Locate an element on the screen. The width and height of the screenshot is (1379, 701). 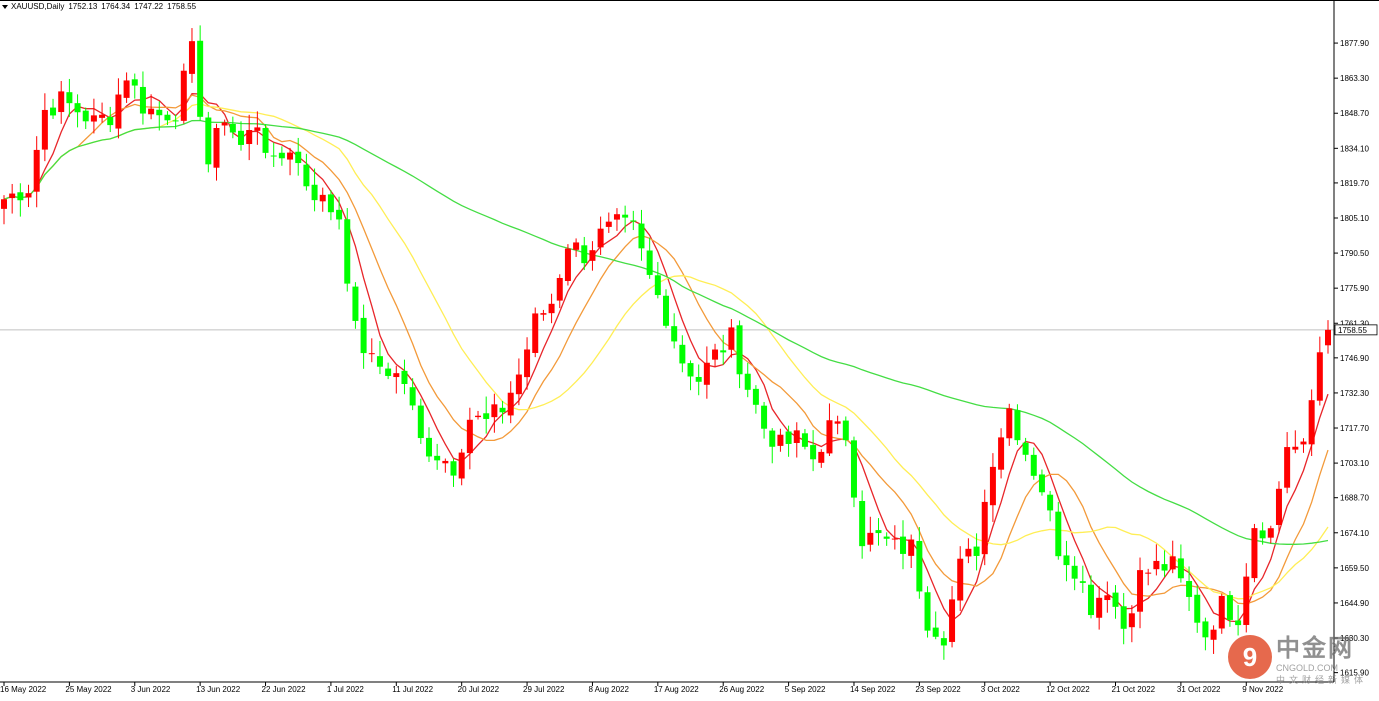
watermark: 9 中金网 CNGOLD.COM 中文财经新媒体 is located at coordinates (1297, 657).